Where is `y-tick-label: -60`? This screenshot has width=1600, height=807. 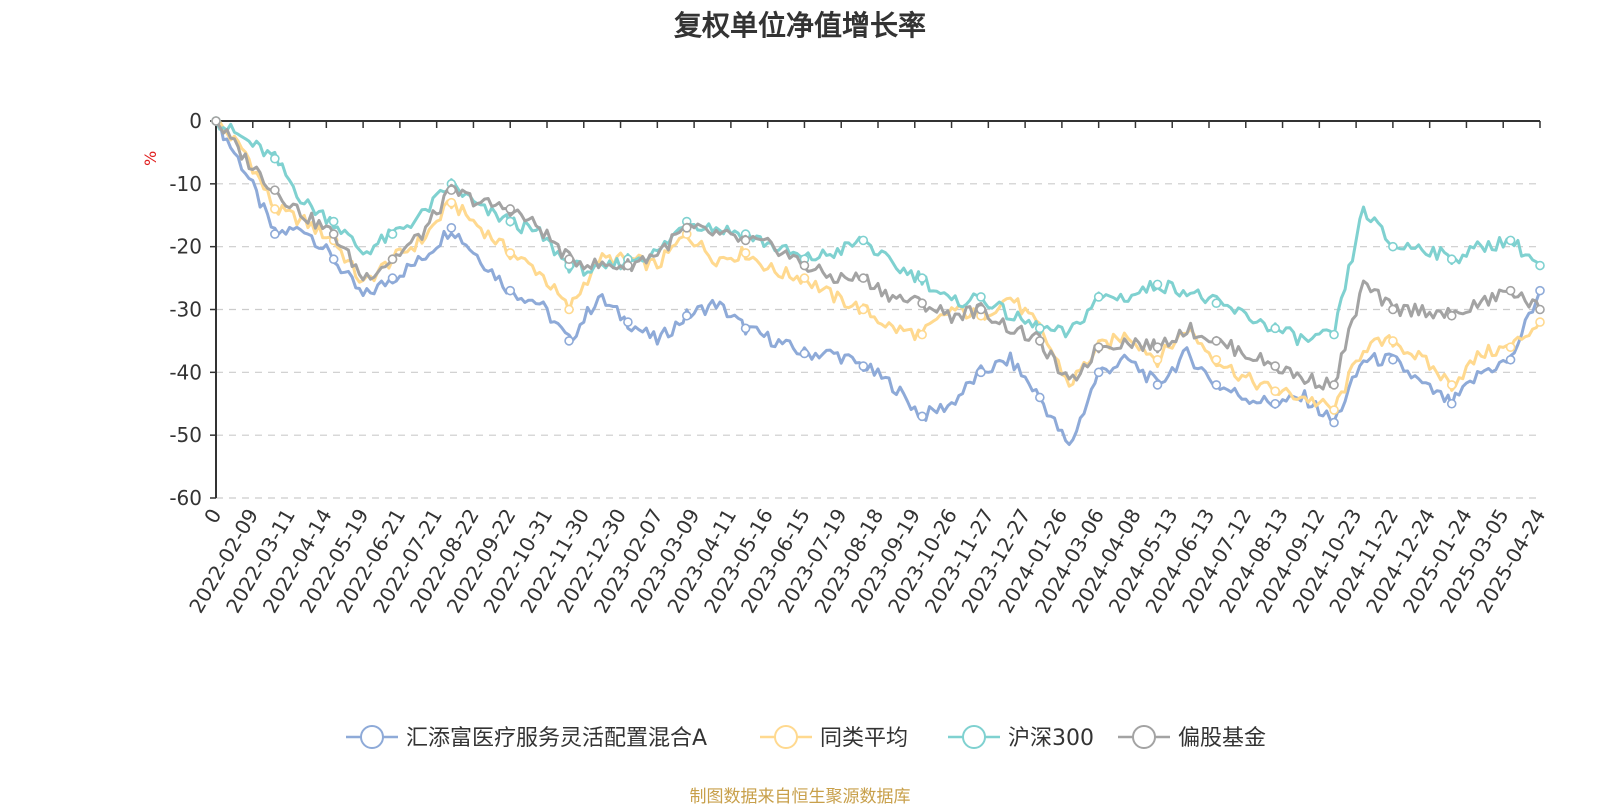
y-tick-label: -60 is located at coordinates (185, 498).